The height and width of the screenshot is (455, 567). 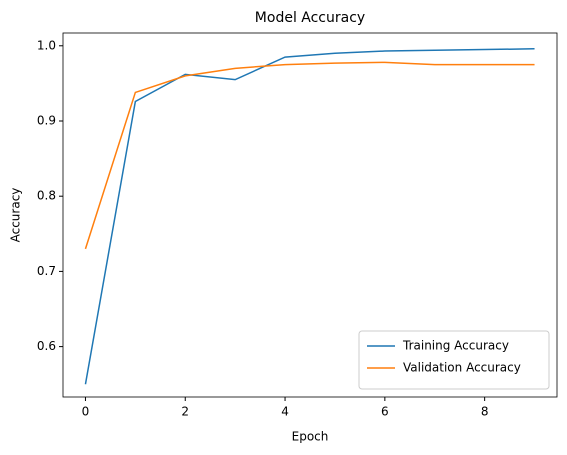 What do you see at coordinates (485, 412) in the screenshot?
I see `x-tick-label: 8` at bounding box center [485, 412].